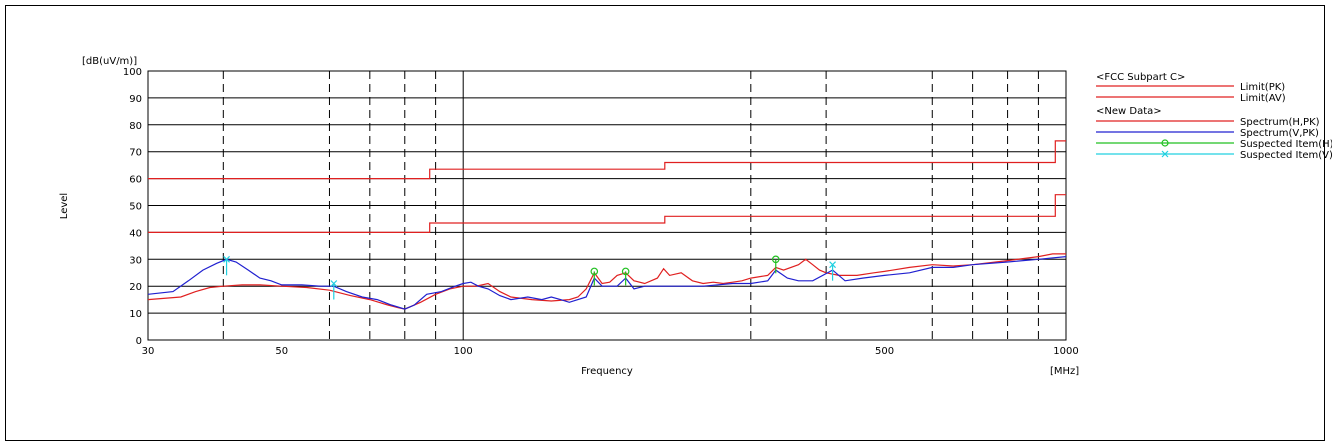 This screenshot has height=448, width=1332. Describe the element at coordinates (607, 213) in the screenshot. I see `limit-av-line` at that location.